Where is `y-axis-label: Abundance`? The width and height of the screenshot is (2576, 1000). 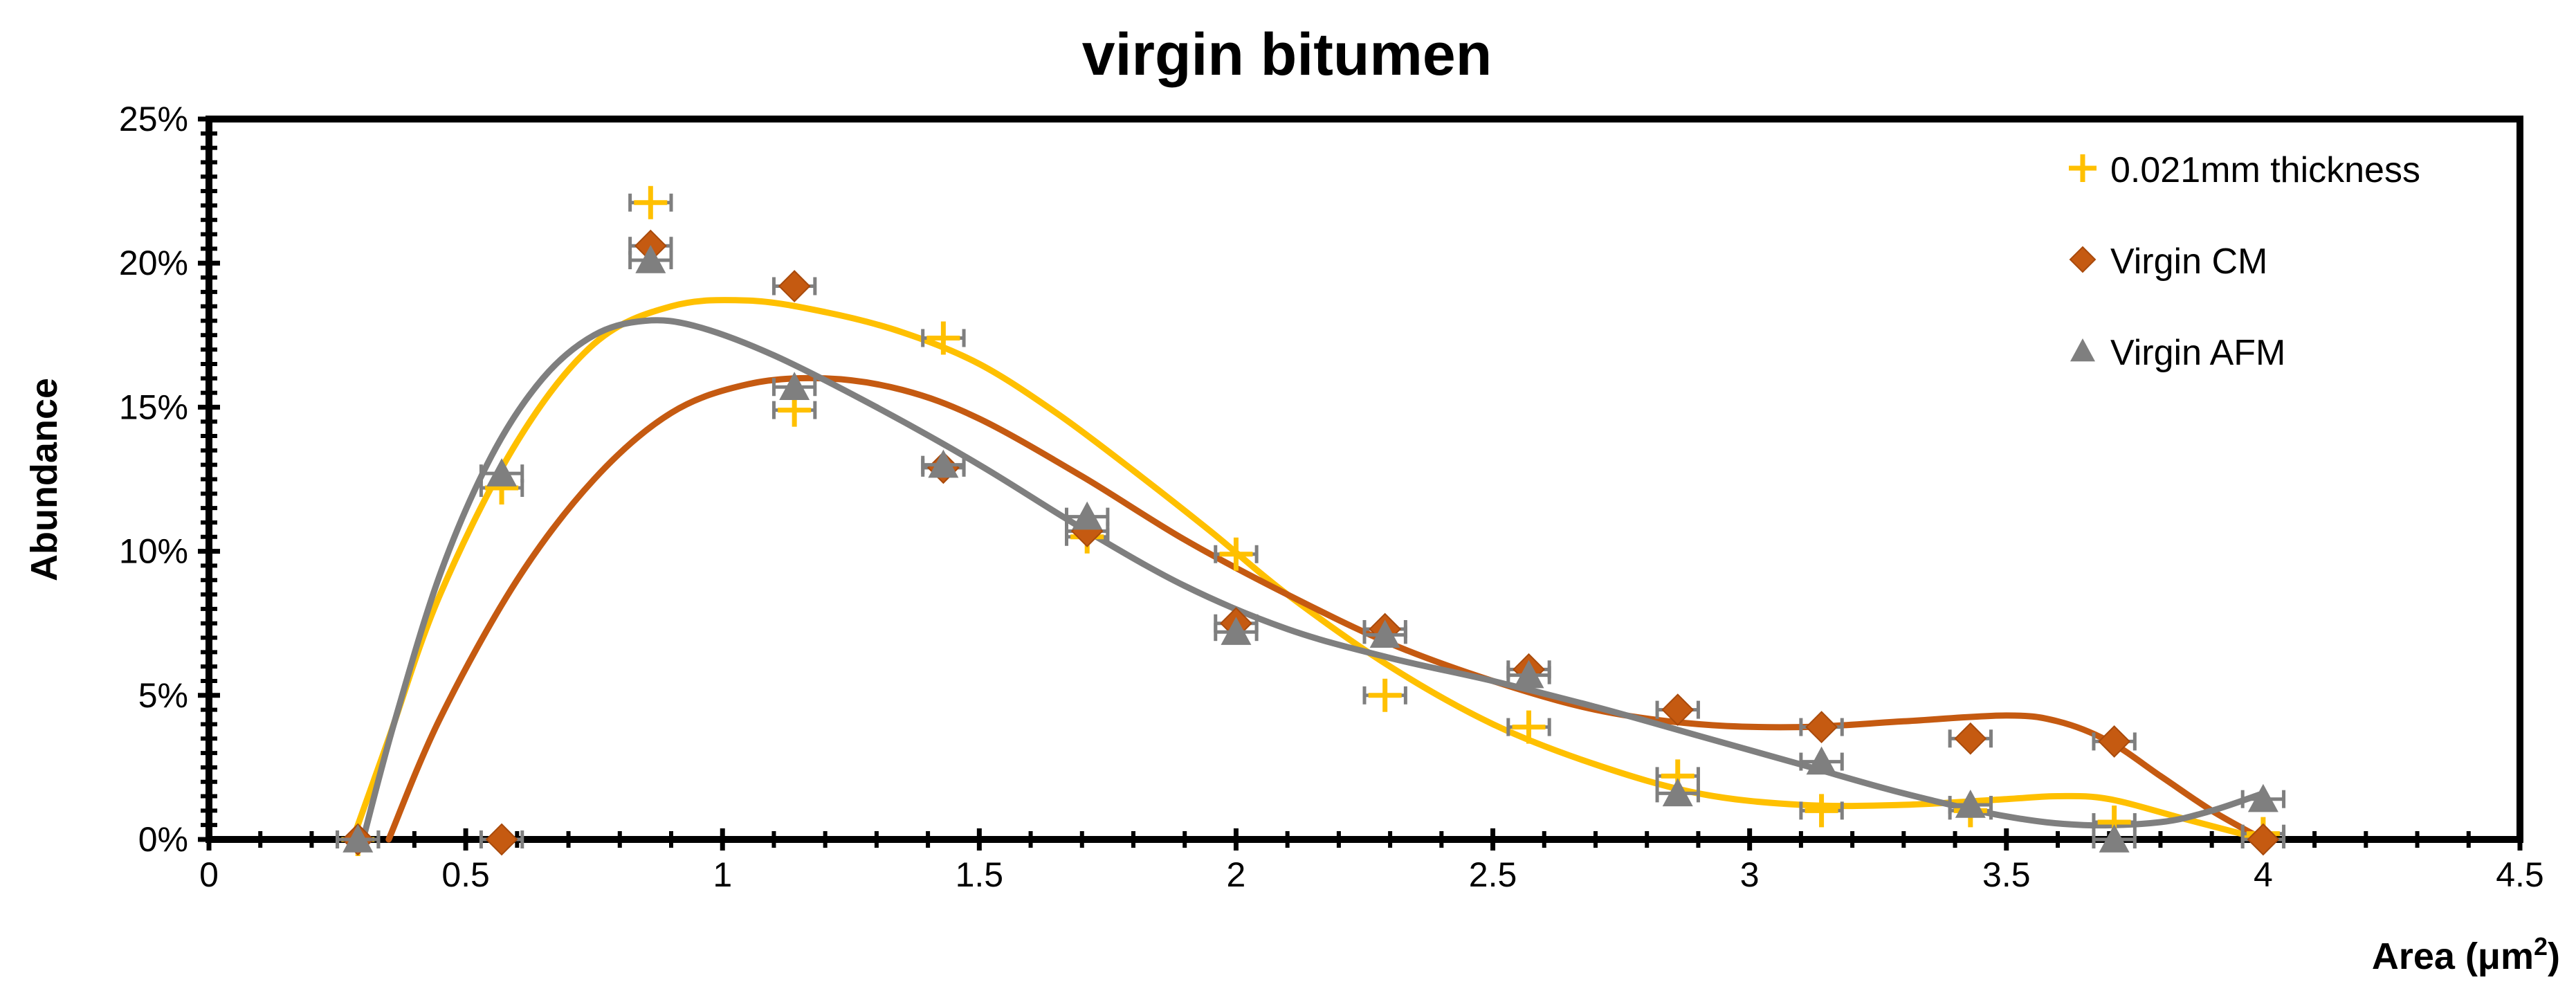
y-axis-label: Abundance is located at coordinates (45, 479).